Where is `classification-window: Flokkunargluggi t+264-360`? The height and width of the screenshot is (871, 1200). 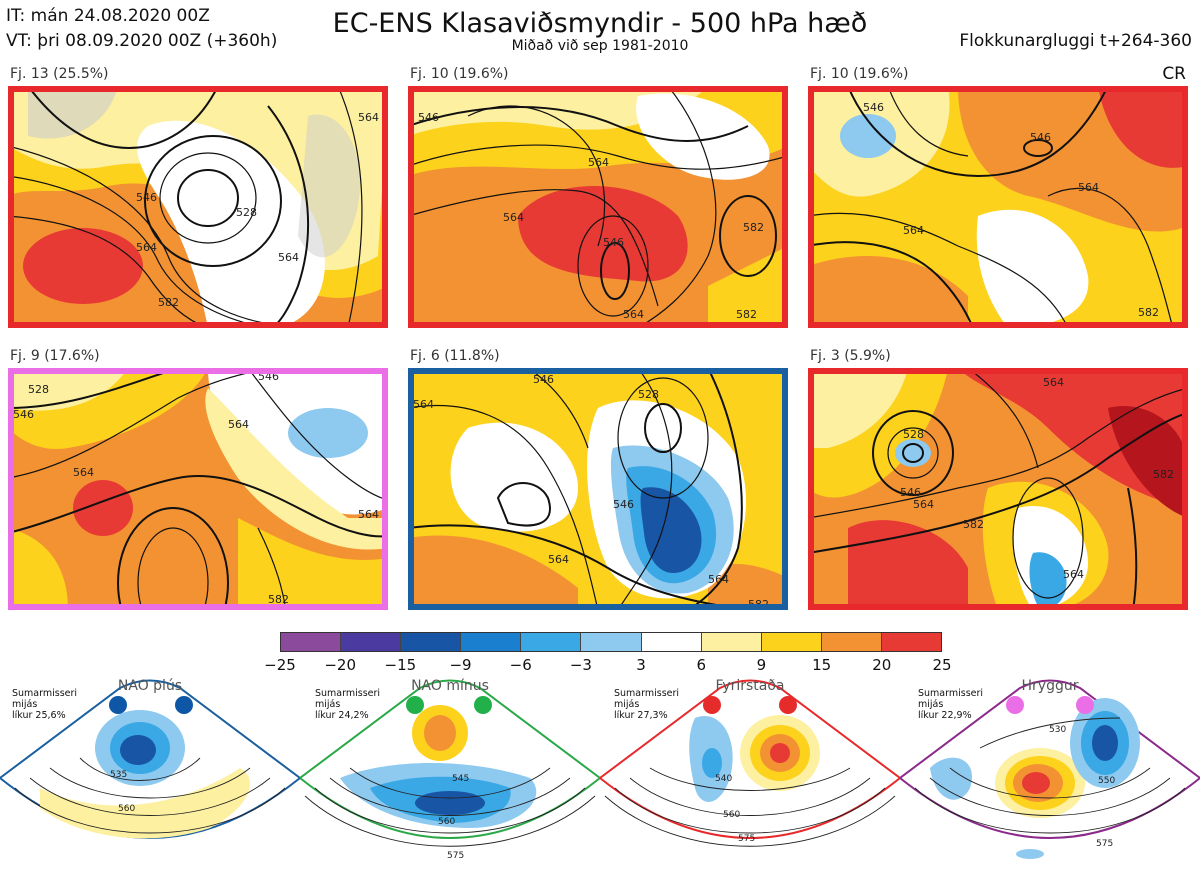 classification-window: Flokkunargluggi t+264-360 is located at coordinates (1075, 41).